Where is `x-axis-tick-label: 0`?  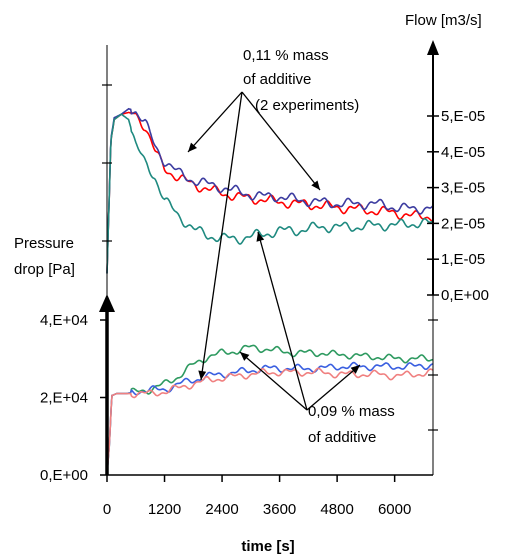
x-axis-tick-label: 0 is located at coordinates (107, 509).